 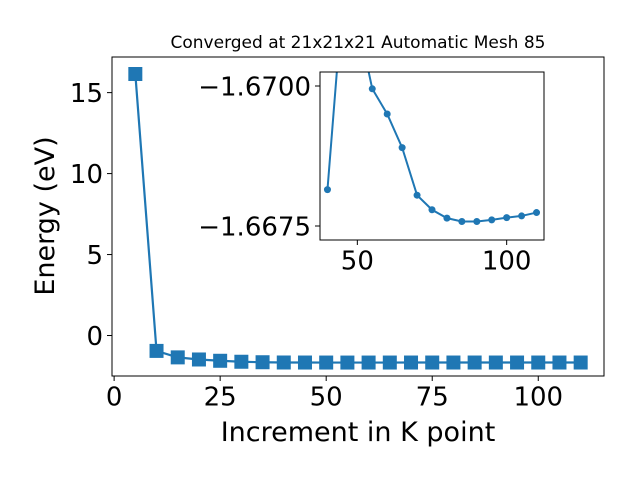 I want to click on y-axis-label: Energy (eV), so click(x=45, y=215).